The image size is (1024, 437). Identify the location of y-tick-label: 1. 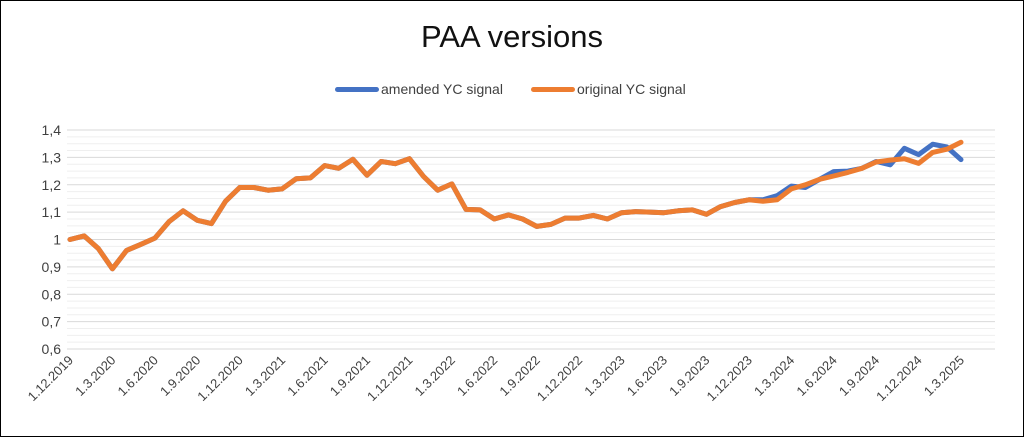
(57, 240).